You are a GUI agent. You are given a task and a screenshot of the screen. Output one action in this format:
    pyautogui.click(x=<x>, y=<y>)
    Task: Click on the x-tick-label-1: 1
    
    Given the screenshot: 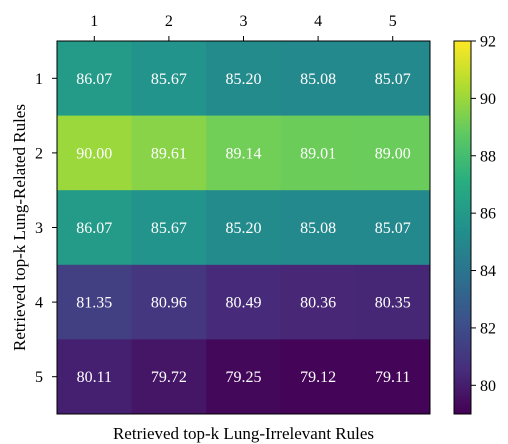 What is the action you would take?
    pyautogui.click(x=94, y=21)
    